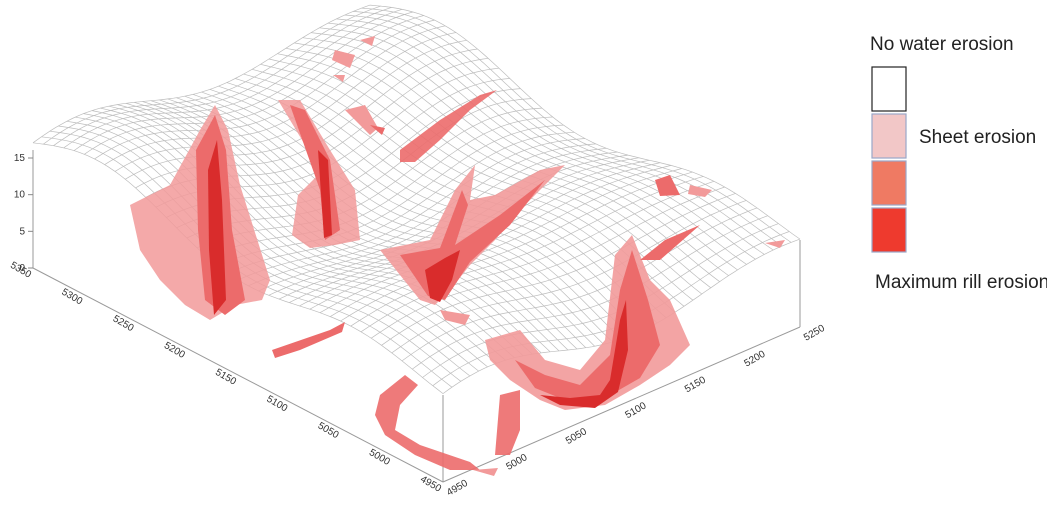 This screenshot has height=505, width=1047. What do you see at coordinates (457, 488) in the screenshot?
I see `y-tick-label: 4950` at bounding box center [457, 488].